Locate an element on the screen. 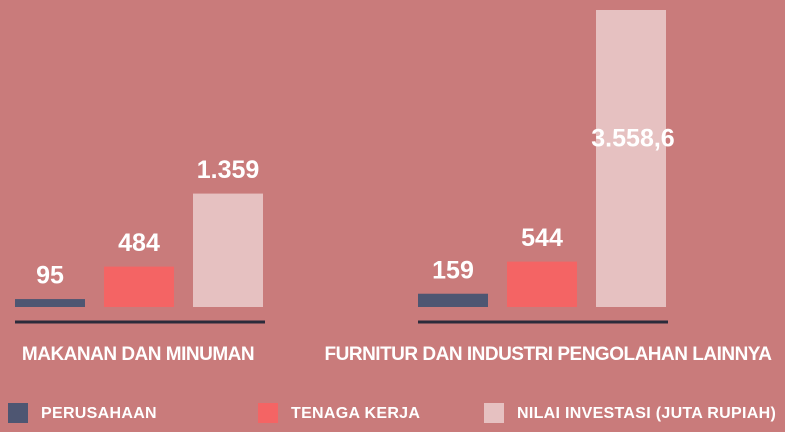 Image resolution: width=785 pixels, height=432 pixels. value-label: 1.359 is located at coordinates (228, 170).